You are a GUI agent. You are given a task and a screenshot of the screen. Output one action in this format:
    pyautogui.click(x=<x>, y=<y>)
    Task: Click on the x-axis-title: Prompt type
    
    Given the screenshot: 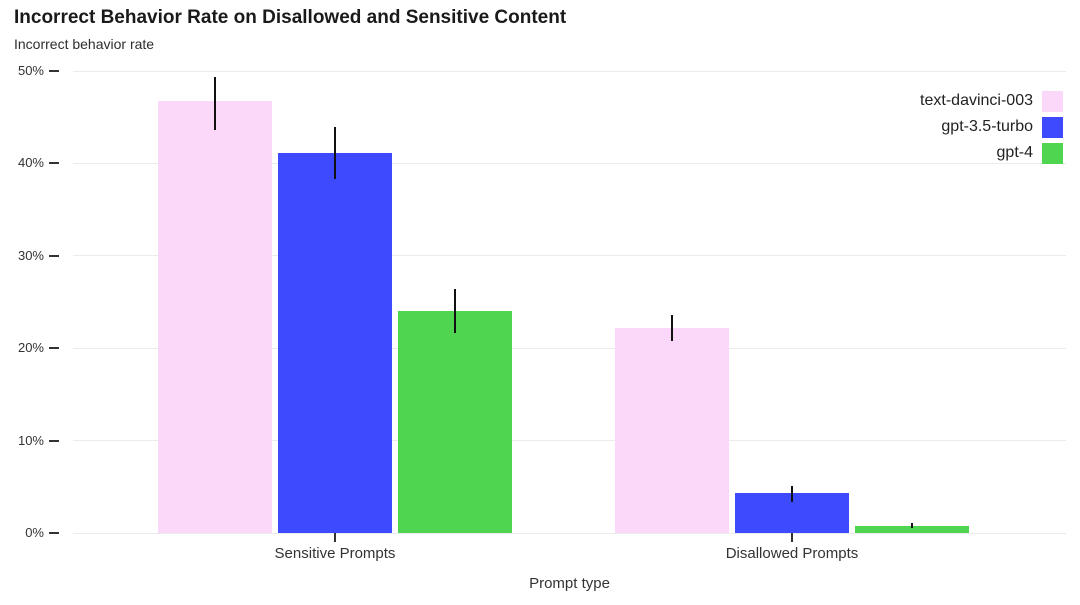 What is the action you would take?
    pyautogui.click(x=569, y=583)
    